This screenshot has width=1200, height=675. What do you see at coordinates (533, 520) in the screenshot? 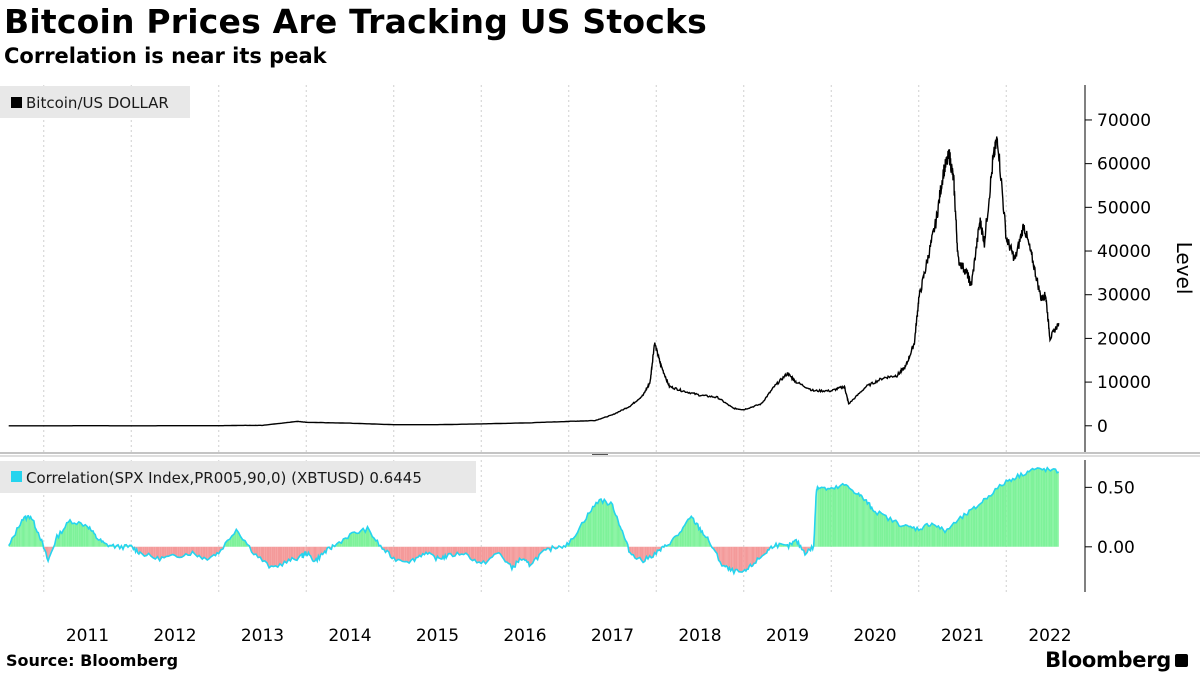
I see `correlation-area` at bounding box center [533, 520].